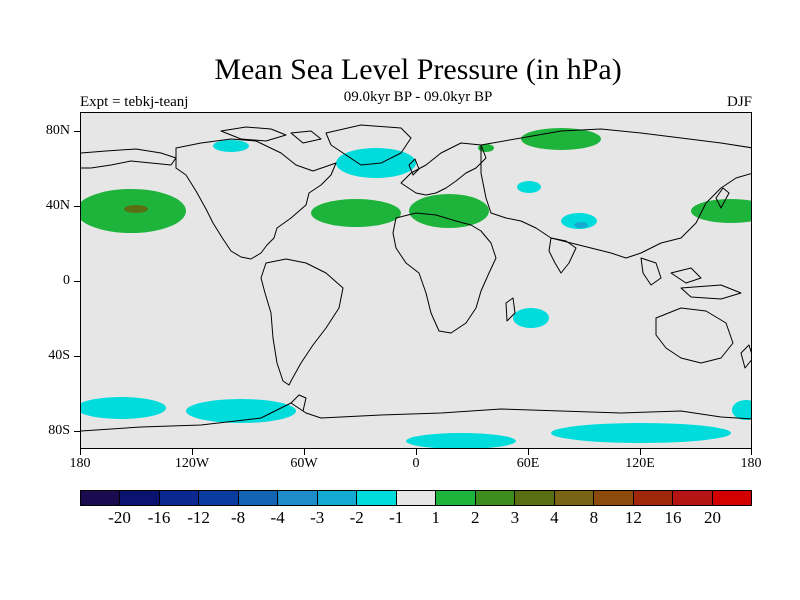 The height and width of the screenshot is (600, 800). Describe the element at coordinates (119, 517) in the screenshot. I see `colorbar-label: -20` at that location.